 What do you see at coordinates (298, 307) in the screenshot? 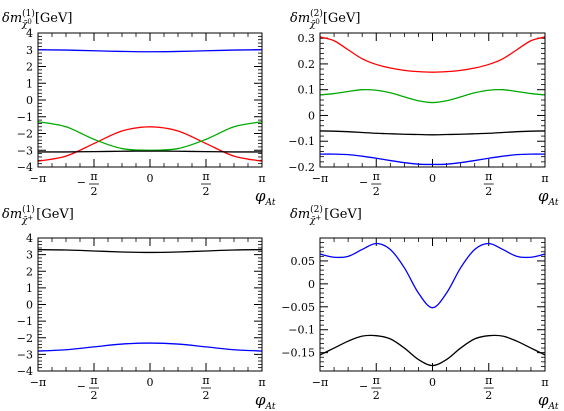
I see `y-tick-label: −0.05` at bounding box center [298, 307].